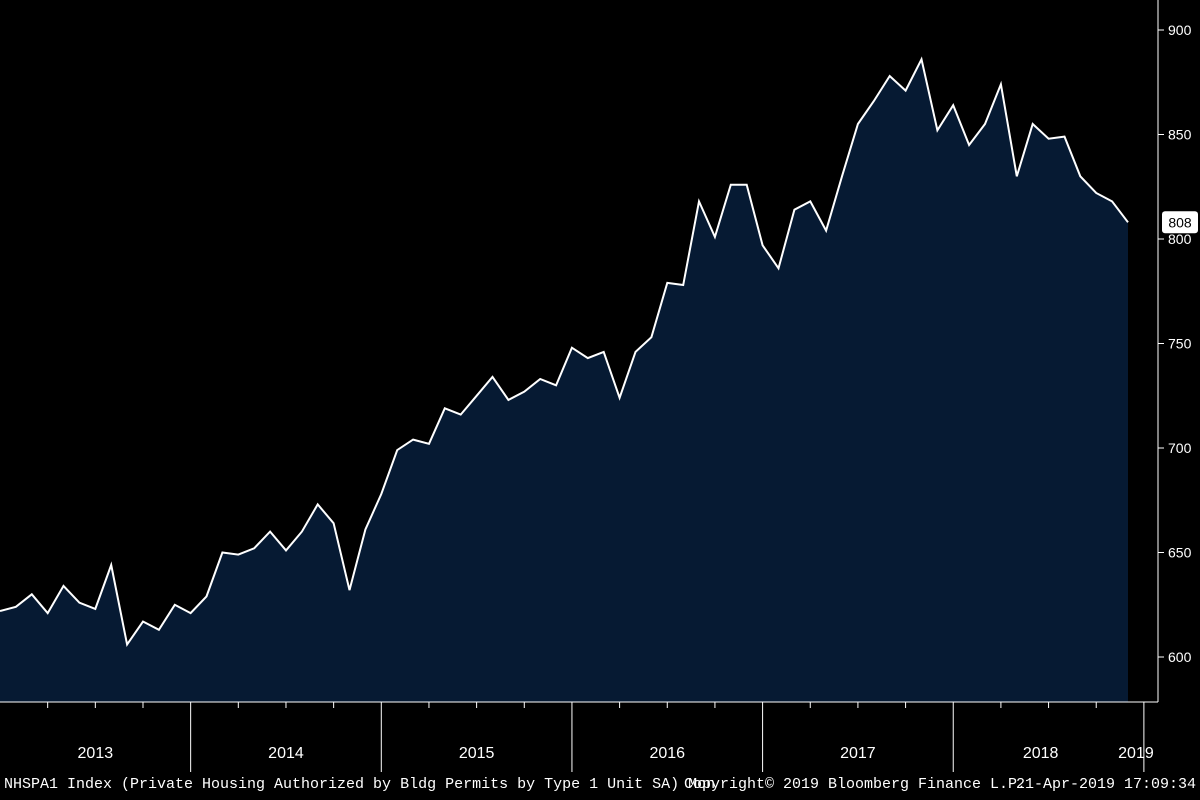 The image size is (1200, 800). I want to click on x-year-label: 2019, so click(1136, 753).